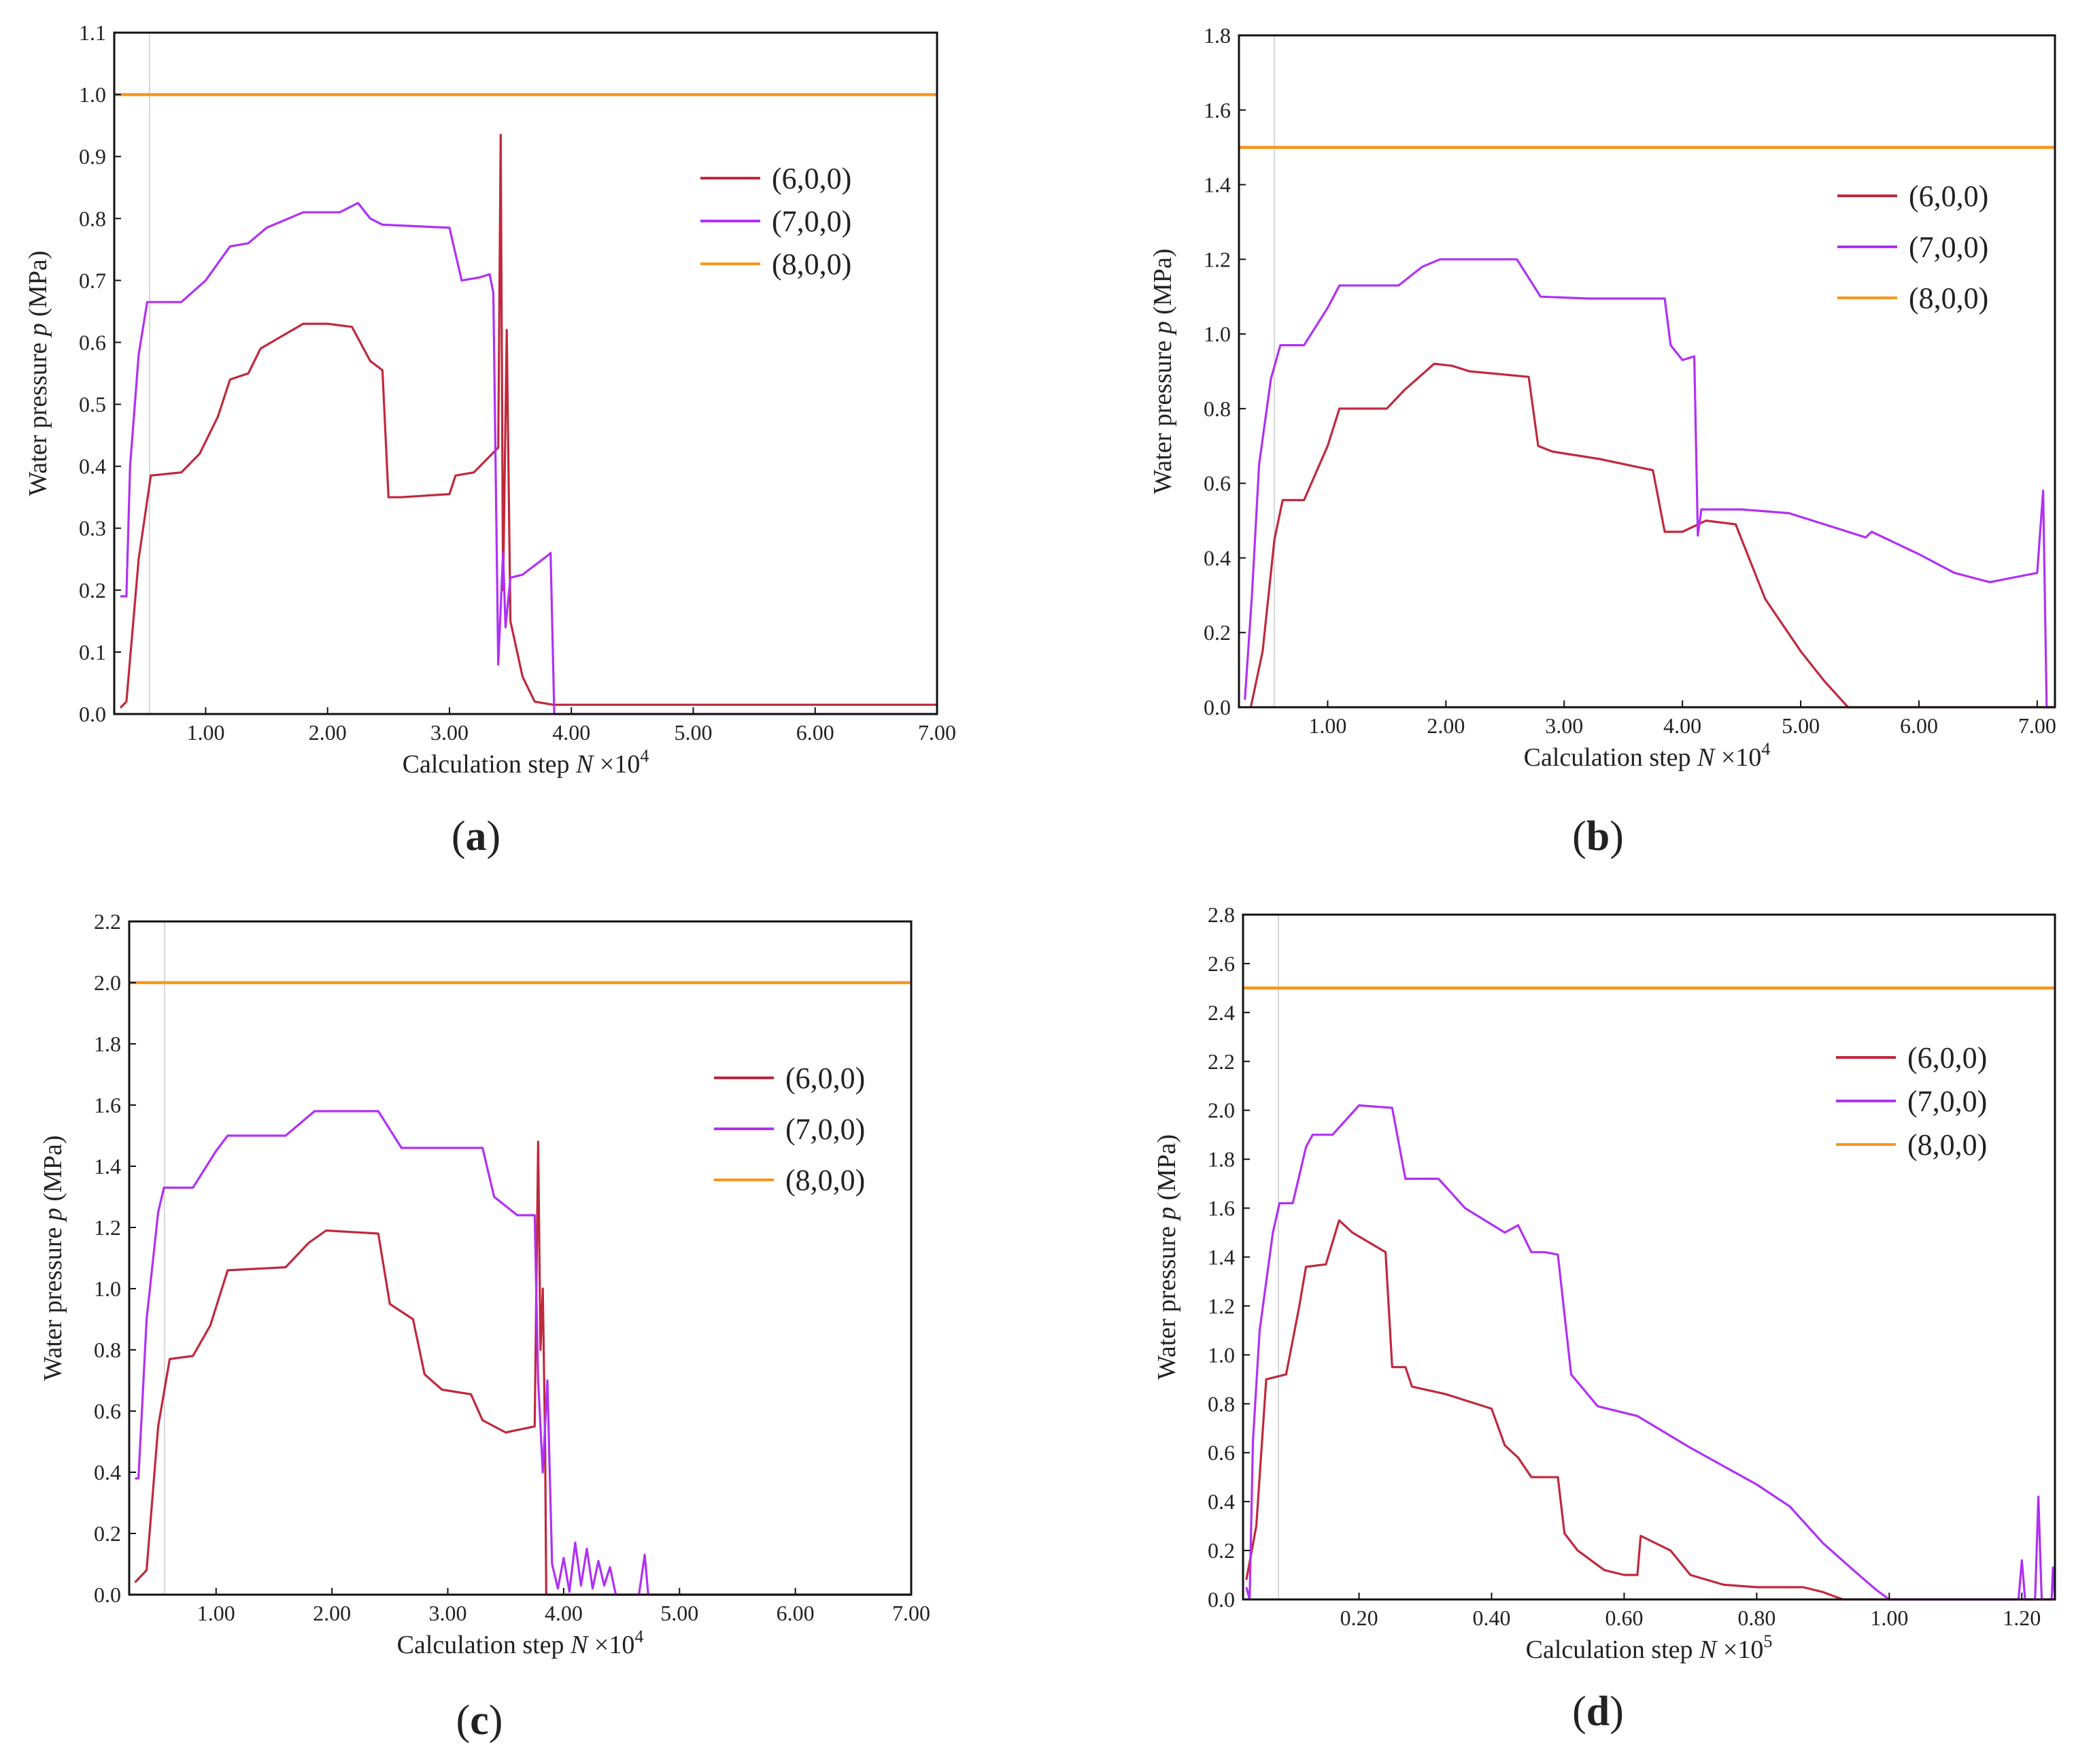 This screenshot has height=1764, width=2074. What do you see at coordinates (1218, 259) in the screenshot?
I see `y-tick-label: 1.2` at bounding box center [1218, 259].